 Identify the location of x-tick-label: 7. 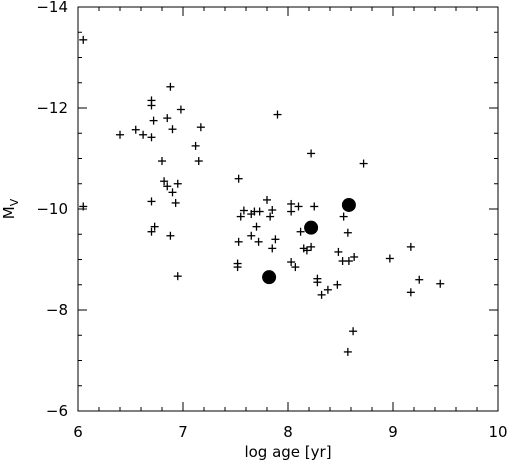
(183, 432).